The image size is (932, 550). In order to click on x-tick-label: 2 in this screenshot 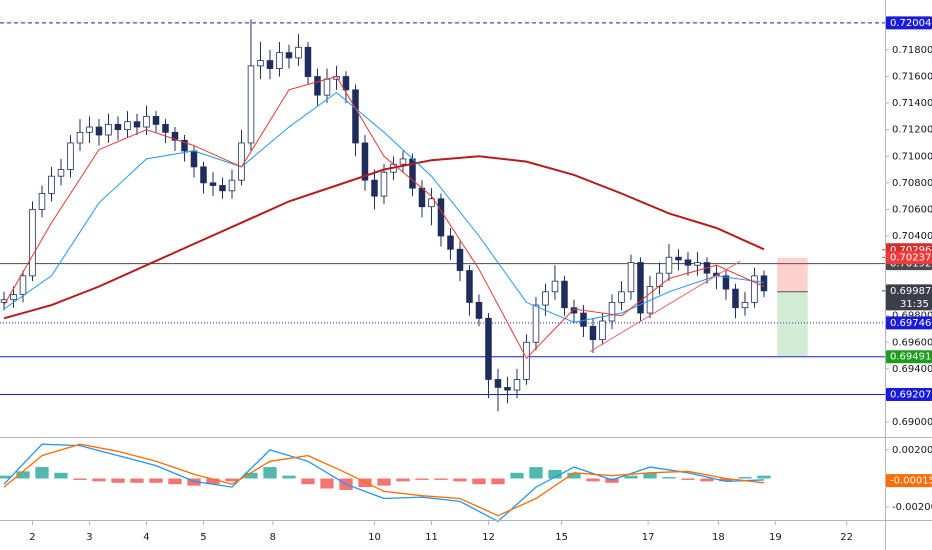, I will do `click(32, 537)`.